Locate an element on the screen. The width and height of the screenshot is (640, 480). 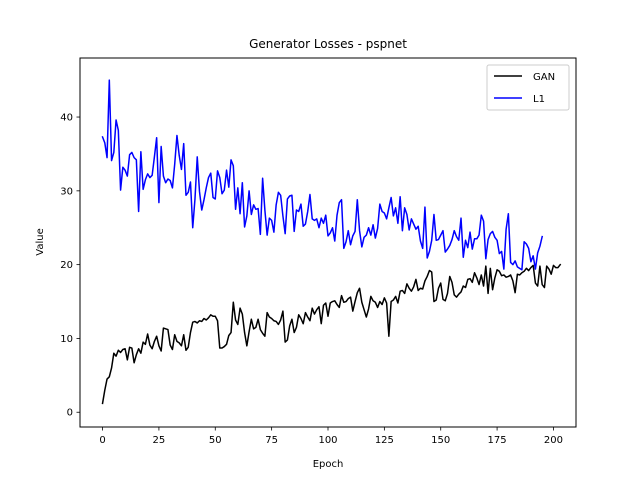
y-axis-label: Value is located at coordinates (40, 241).